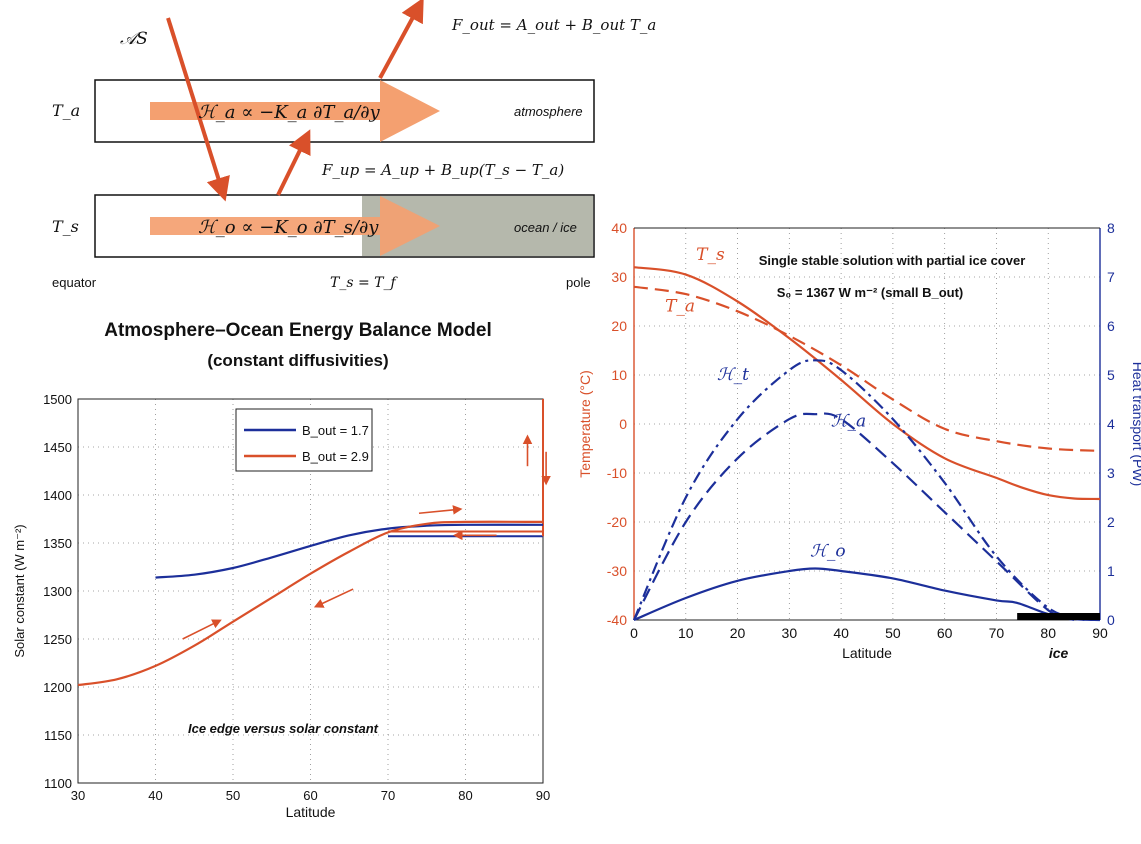 The height and width of the screenshot is (844, 1141). I want to click on y-left-axis-label: Temperature (°C), so click(585, 424).